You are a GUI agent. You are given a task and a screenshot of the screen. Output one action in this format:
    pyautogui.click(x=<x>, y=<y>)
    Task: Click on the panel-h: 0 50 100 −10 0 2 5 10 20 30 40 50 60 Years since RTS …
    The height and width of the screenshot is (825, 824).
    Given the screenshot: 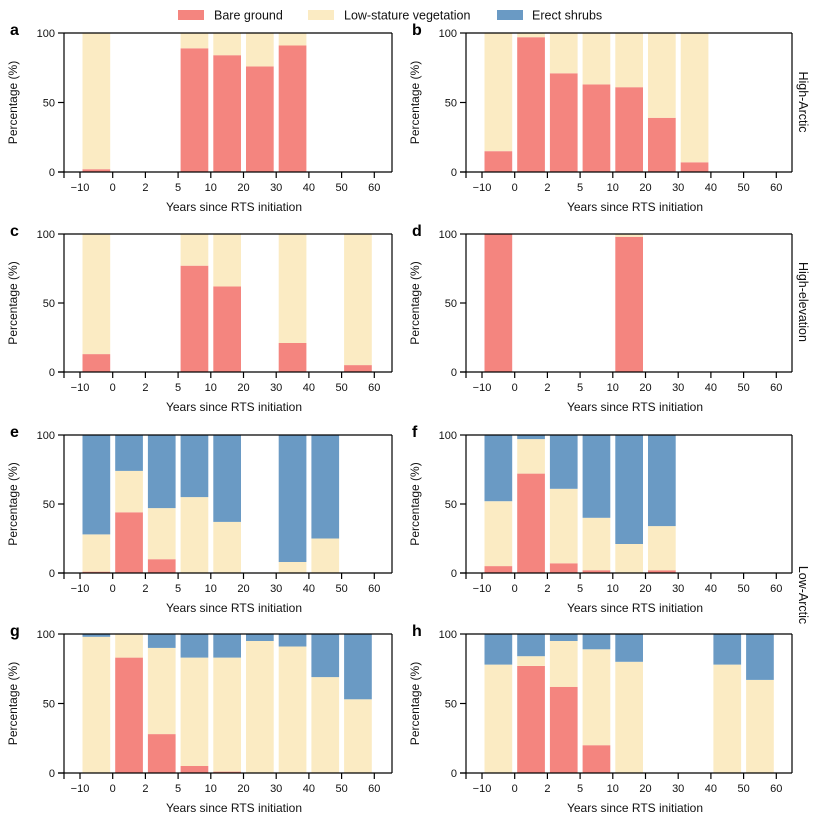 What is the action you would take?
    pyautogui.click(x=600, y=719)
    